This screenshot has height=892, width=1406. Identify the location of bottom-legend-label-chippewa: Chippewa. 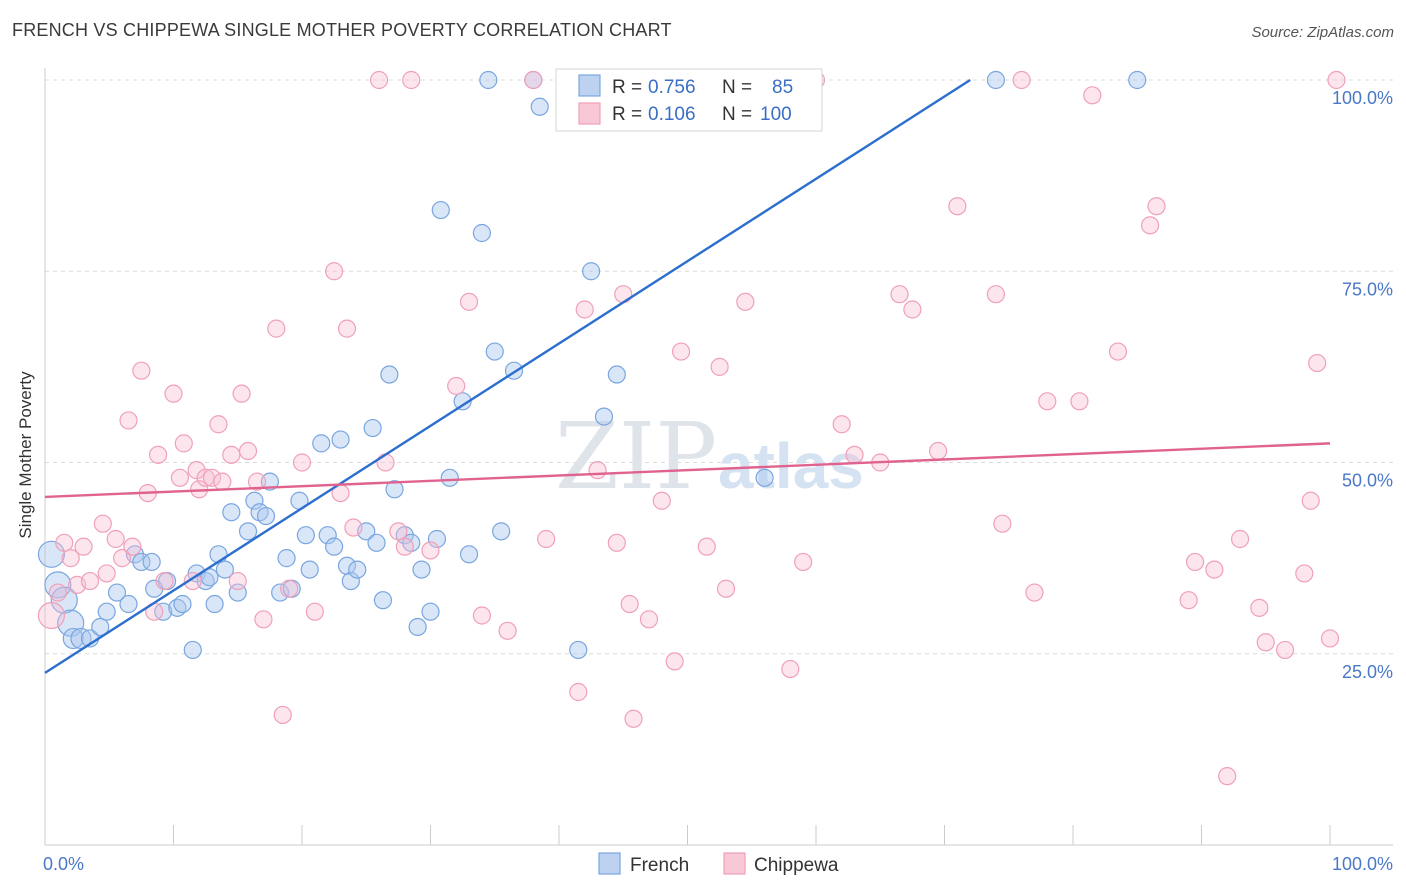
(796, 865).